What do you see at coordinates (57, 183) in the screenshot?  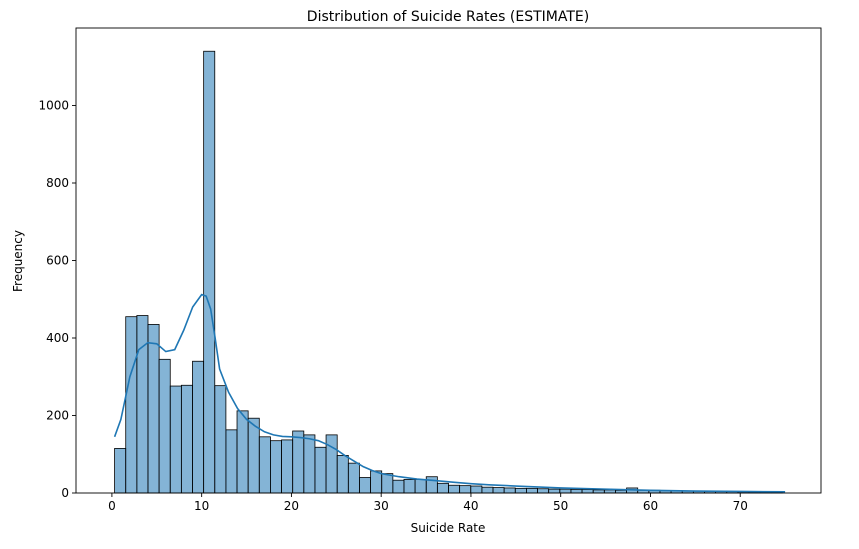 I see `y-tick-label: 800` at bounding box center [57, 183].